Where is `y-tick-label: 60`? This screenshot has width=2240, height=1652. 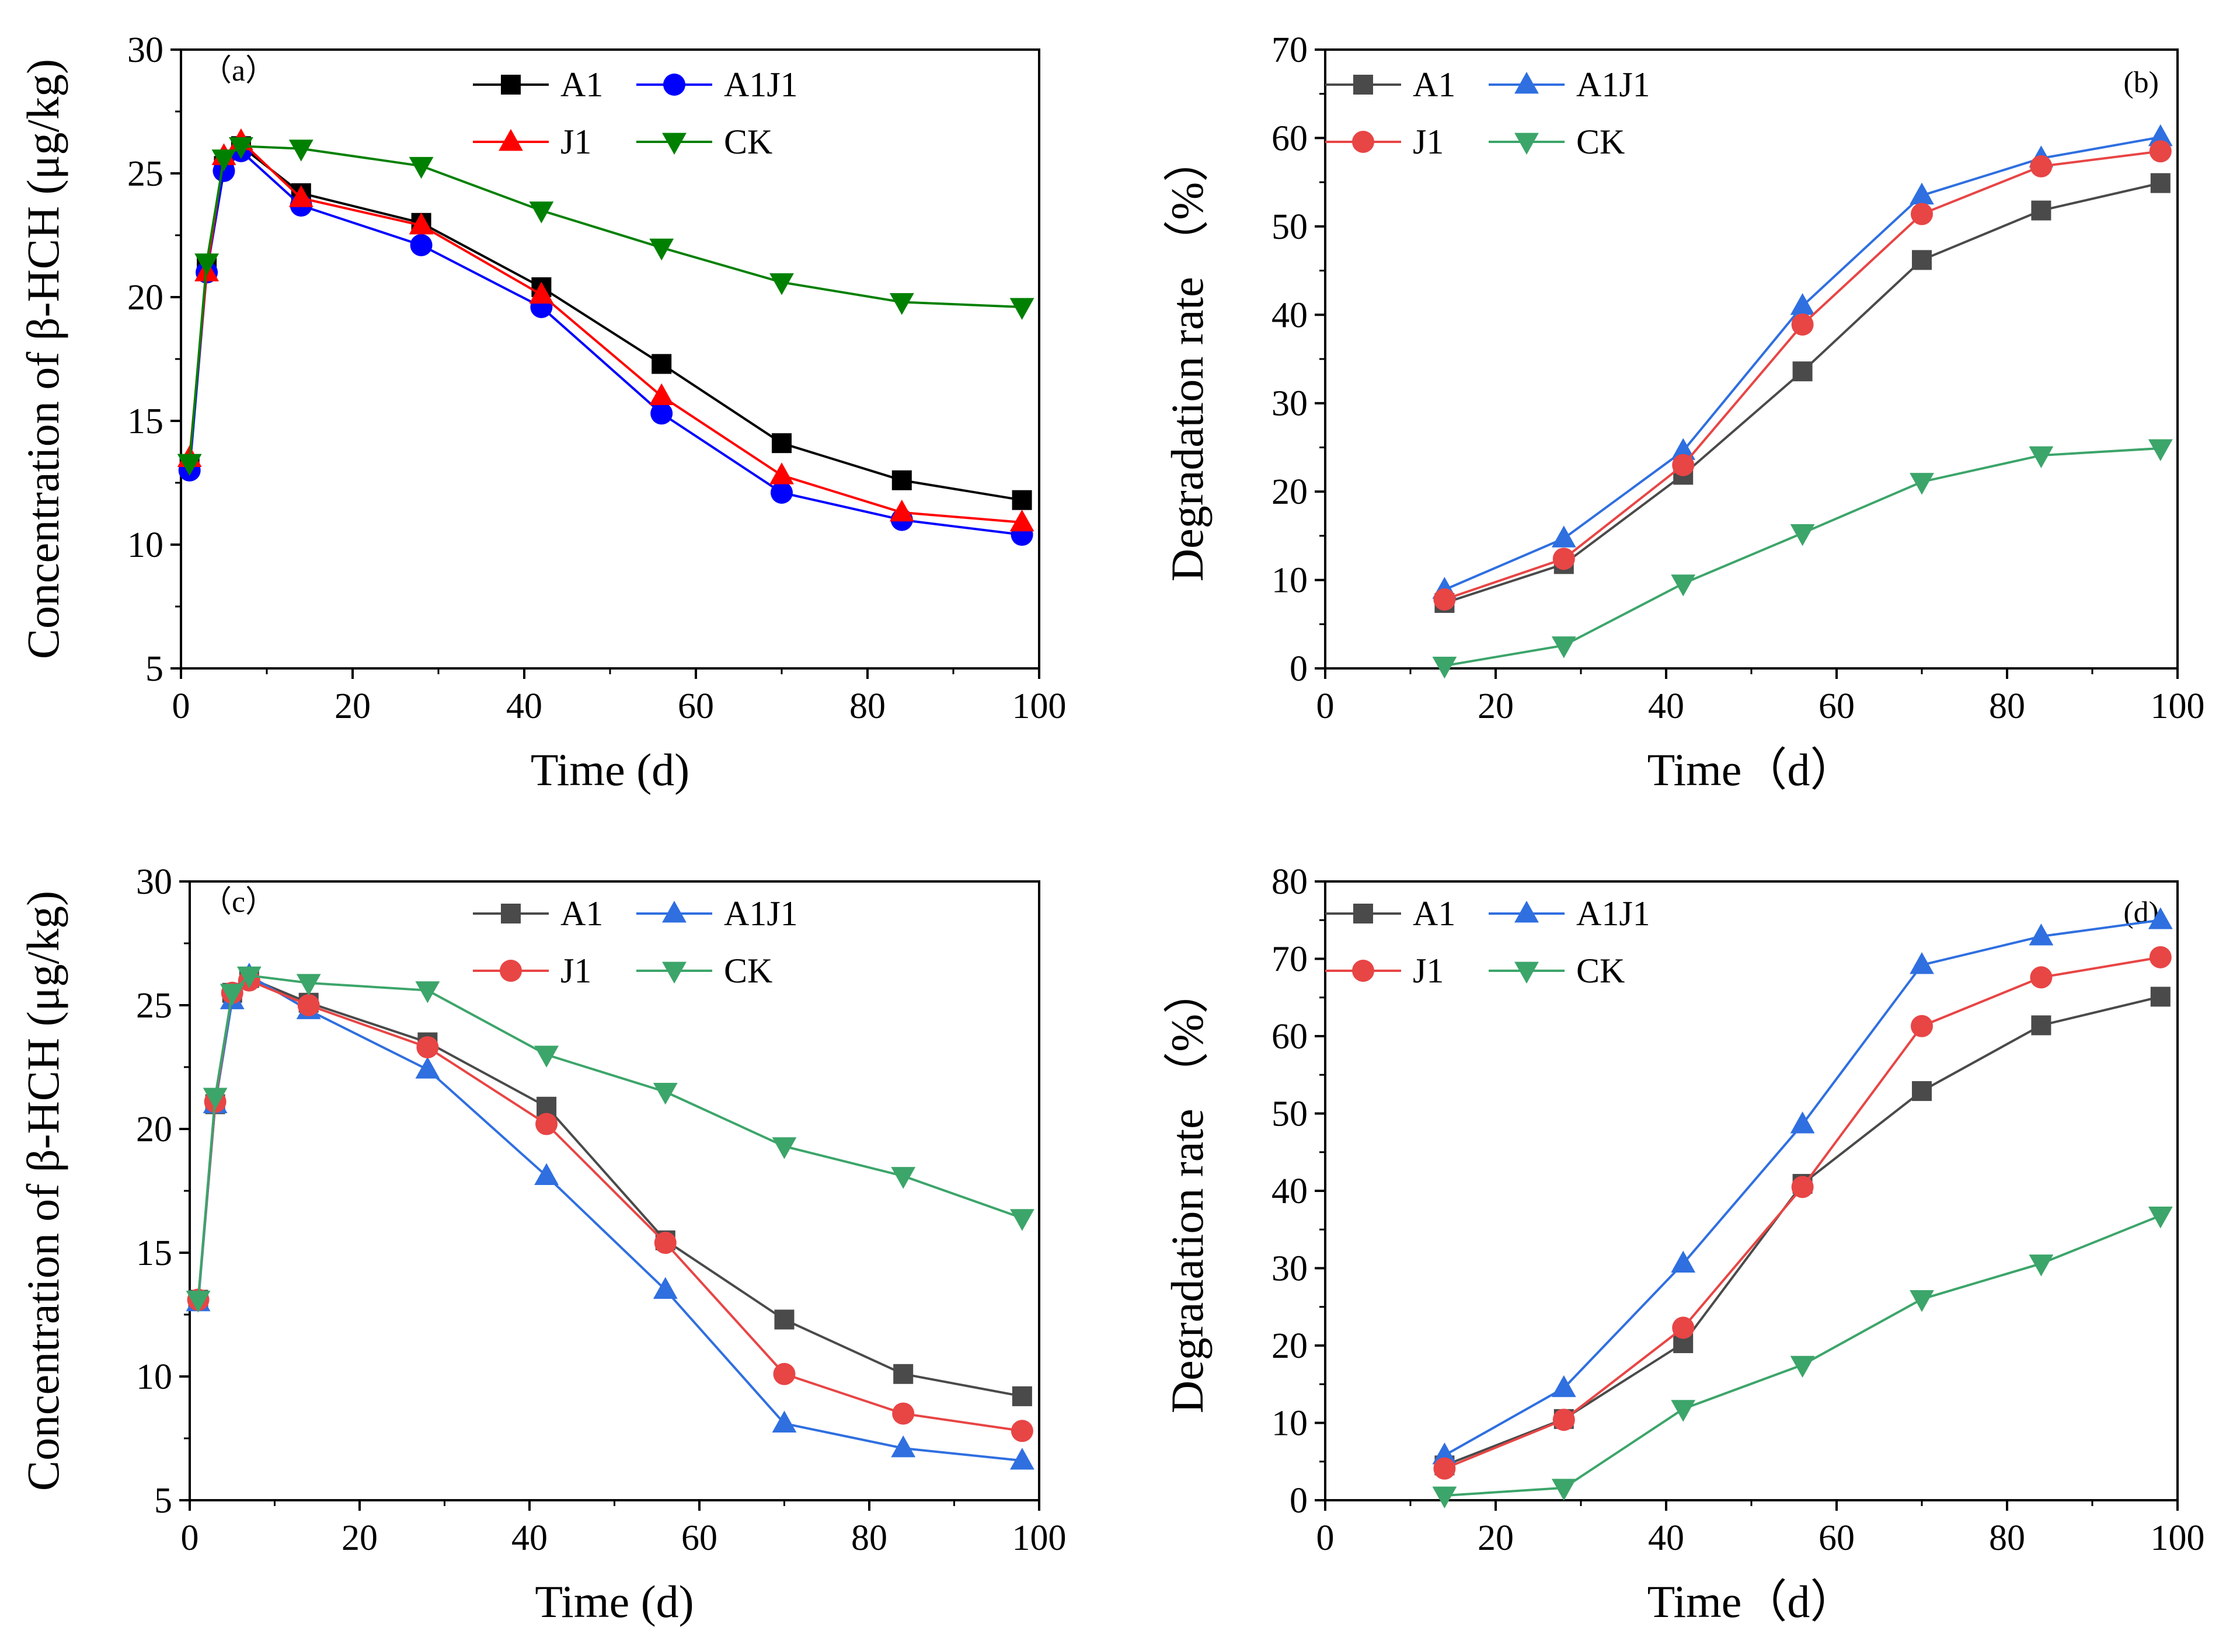 y-tick-label: 60 is located at coordinates (1289, 138).